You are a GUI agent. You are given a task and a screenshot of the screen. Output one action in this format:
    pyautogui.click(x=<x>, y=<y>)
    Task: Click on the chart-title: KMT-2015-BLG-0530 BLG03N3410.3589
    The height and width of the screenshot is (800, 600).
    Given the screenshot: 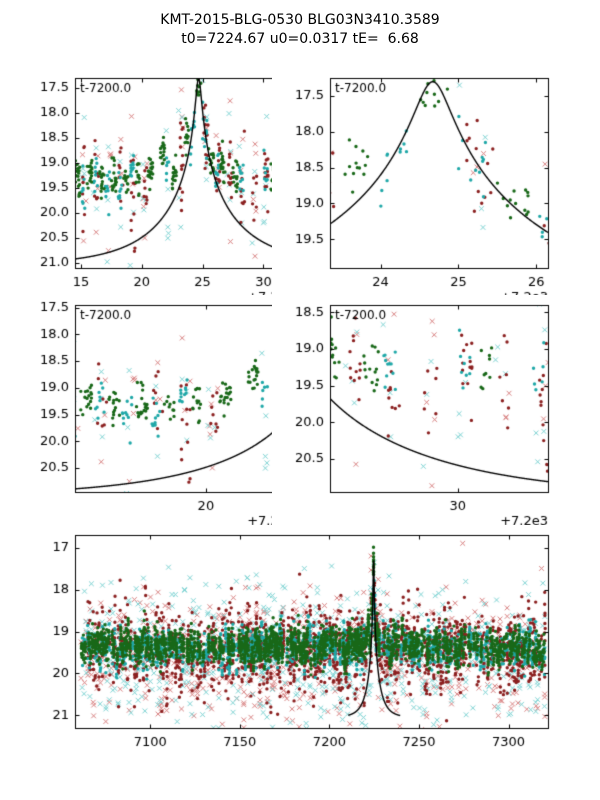 What is the action you would take?
    pyautogui.click(x=300, y=20)
    